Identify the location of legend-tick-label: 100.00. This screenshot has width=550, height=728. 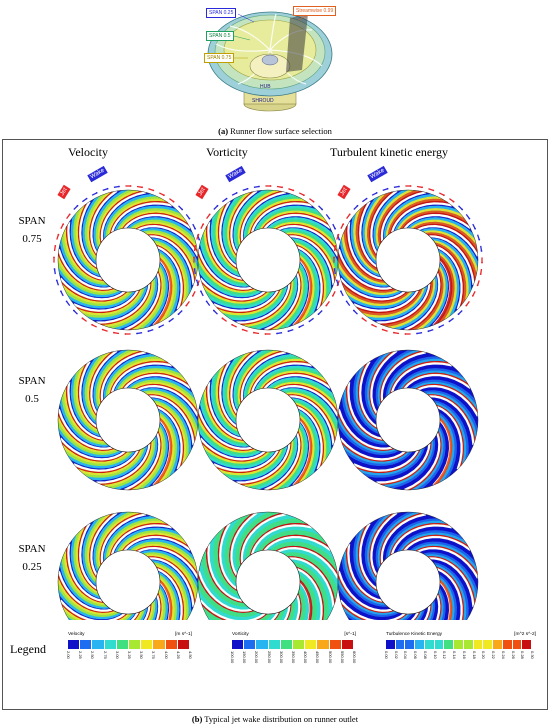
(232, 657).